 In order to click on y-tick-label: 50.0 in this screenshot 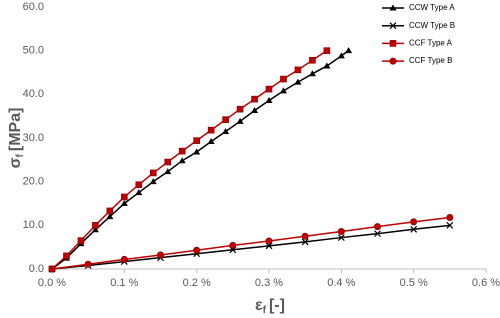, I will do `click(33, 51)`.